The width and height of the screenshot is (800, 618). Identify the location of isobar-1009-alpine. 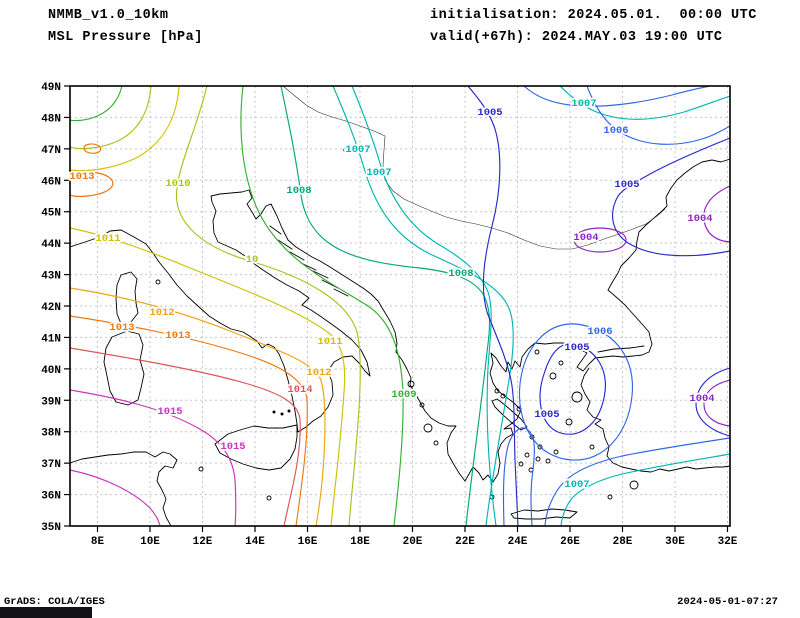
(96, 104).